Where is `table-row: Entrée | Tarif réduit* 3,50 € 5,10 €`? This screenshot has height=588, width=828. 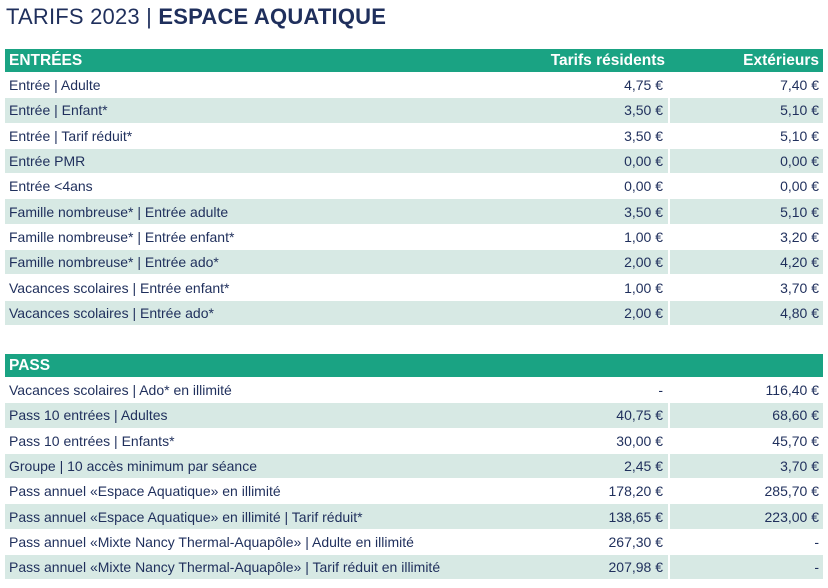
table-row: Entrée | Tarif réduit* 3,50 € 5,10 € is located at coordinates (414, 136).